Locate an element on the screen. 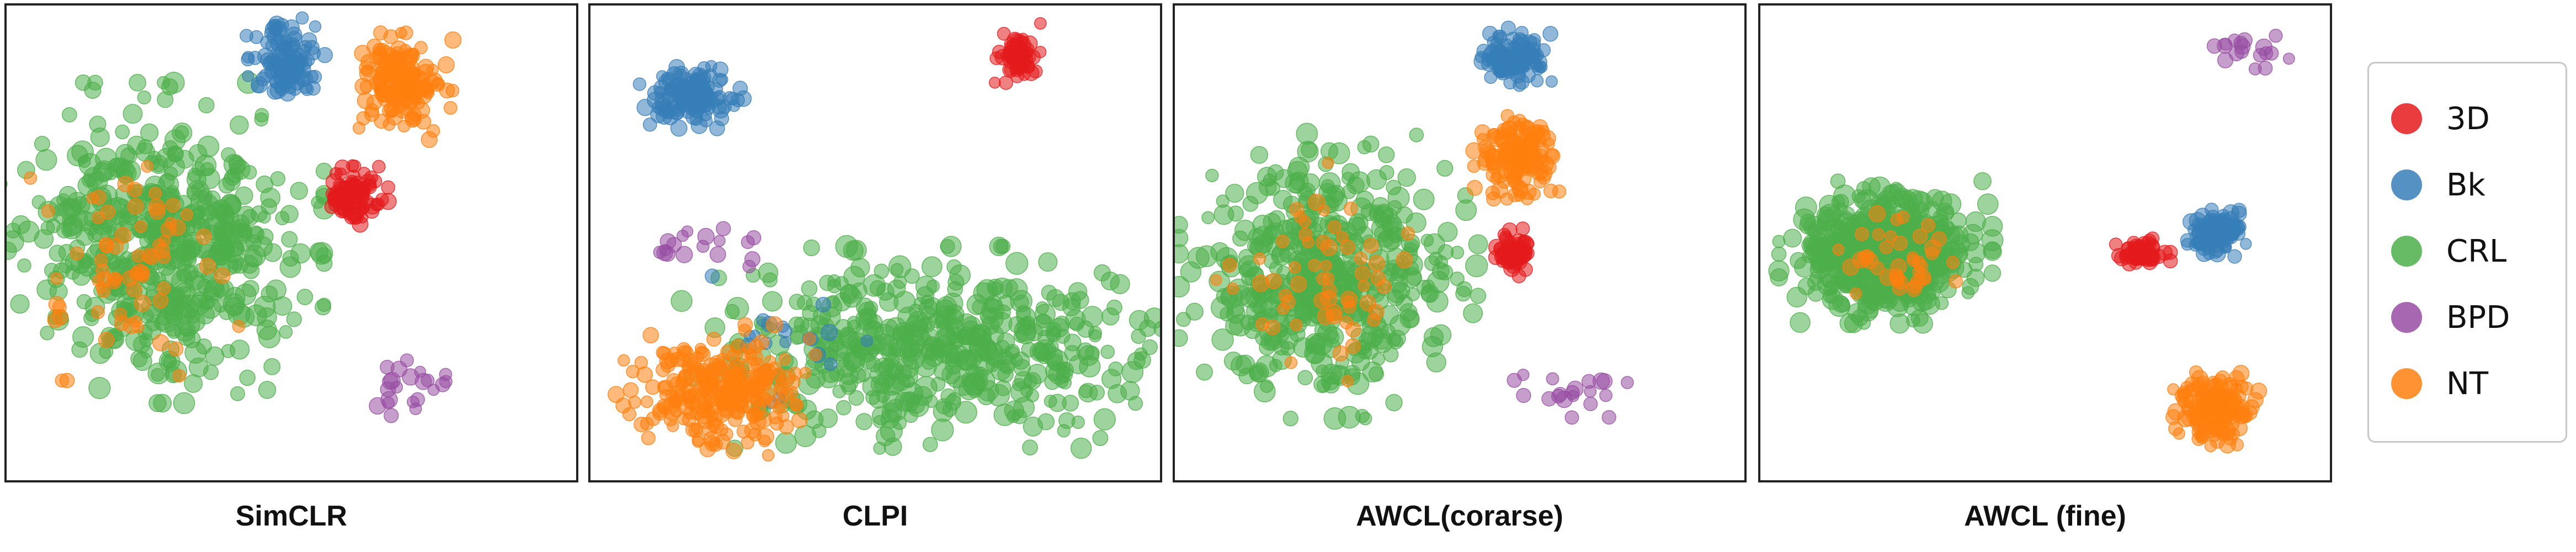 The image size is (2576, 552). legend-item-nt: NT is located at coordinates (2439, 384).